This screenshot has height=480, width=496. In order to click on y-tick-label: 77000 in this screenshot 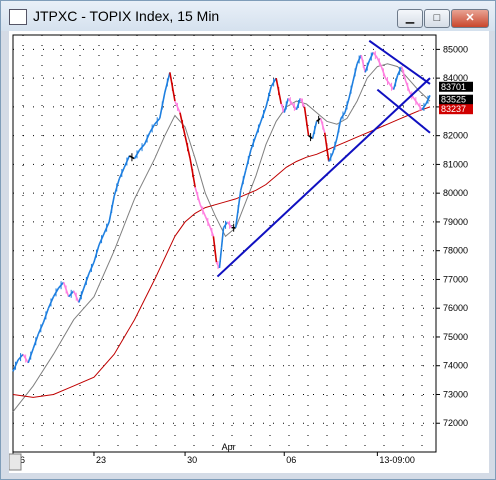, I will do `click(455, 279)`.